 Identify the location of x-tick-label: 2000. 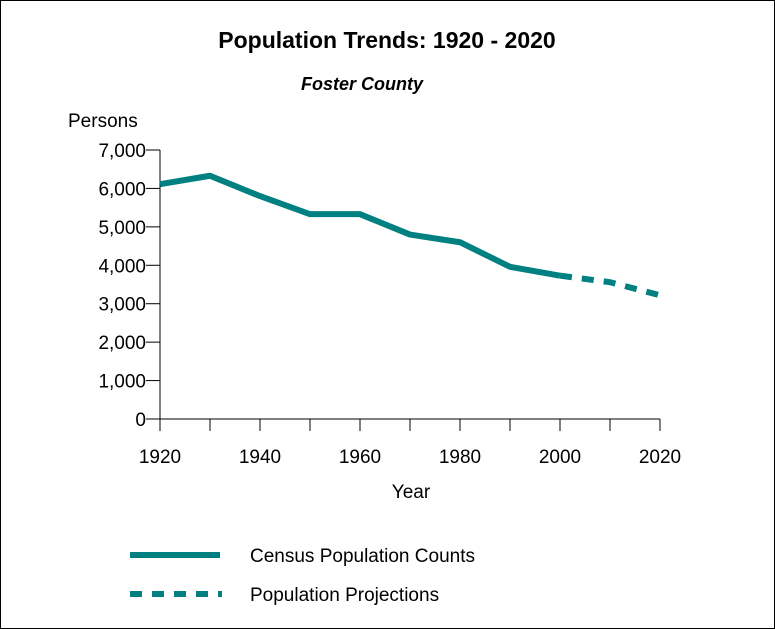
(560, 457).